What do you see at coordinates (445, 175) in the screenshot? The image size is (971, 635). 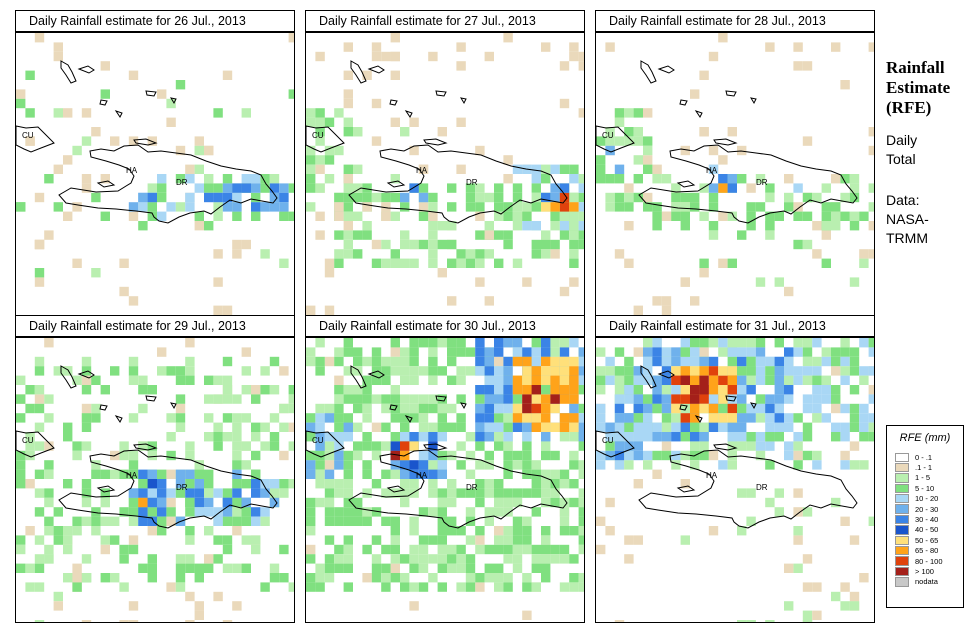 I see `rainfall-map: CU HA DR` at bounding box center [445, 175].